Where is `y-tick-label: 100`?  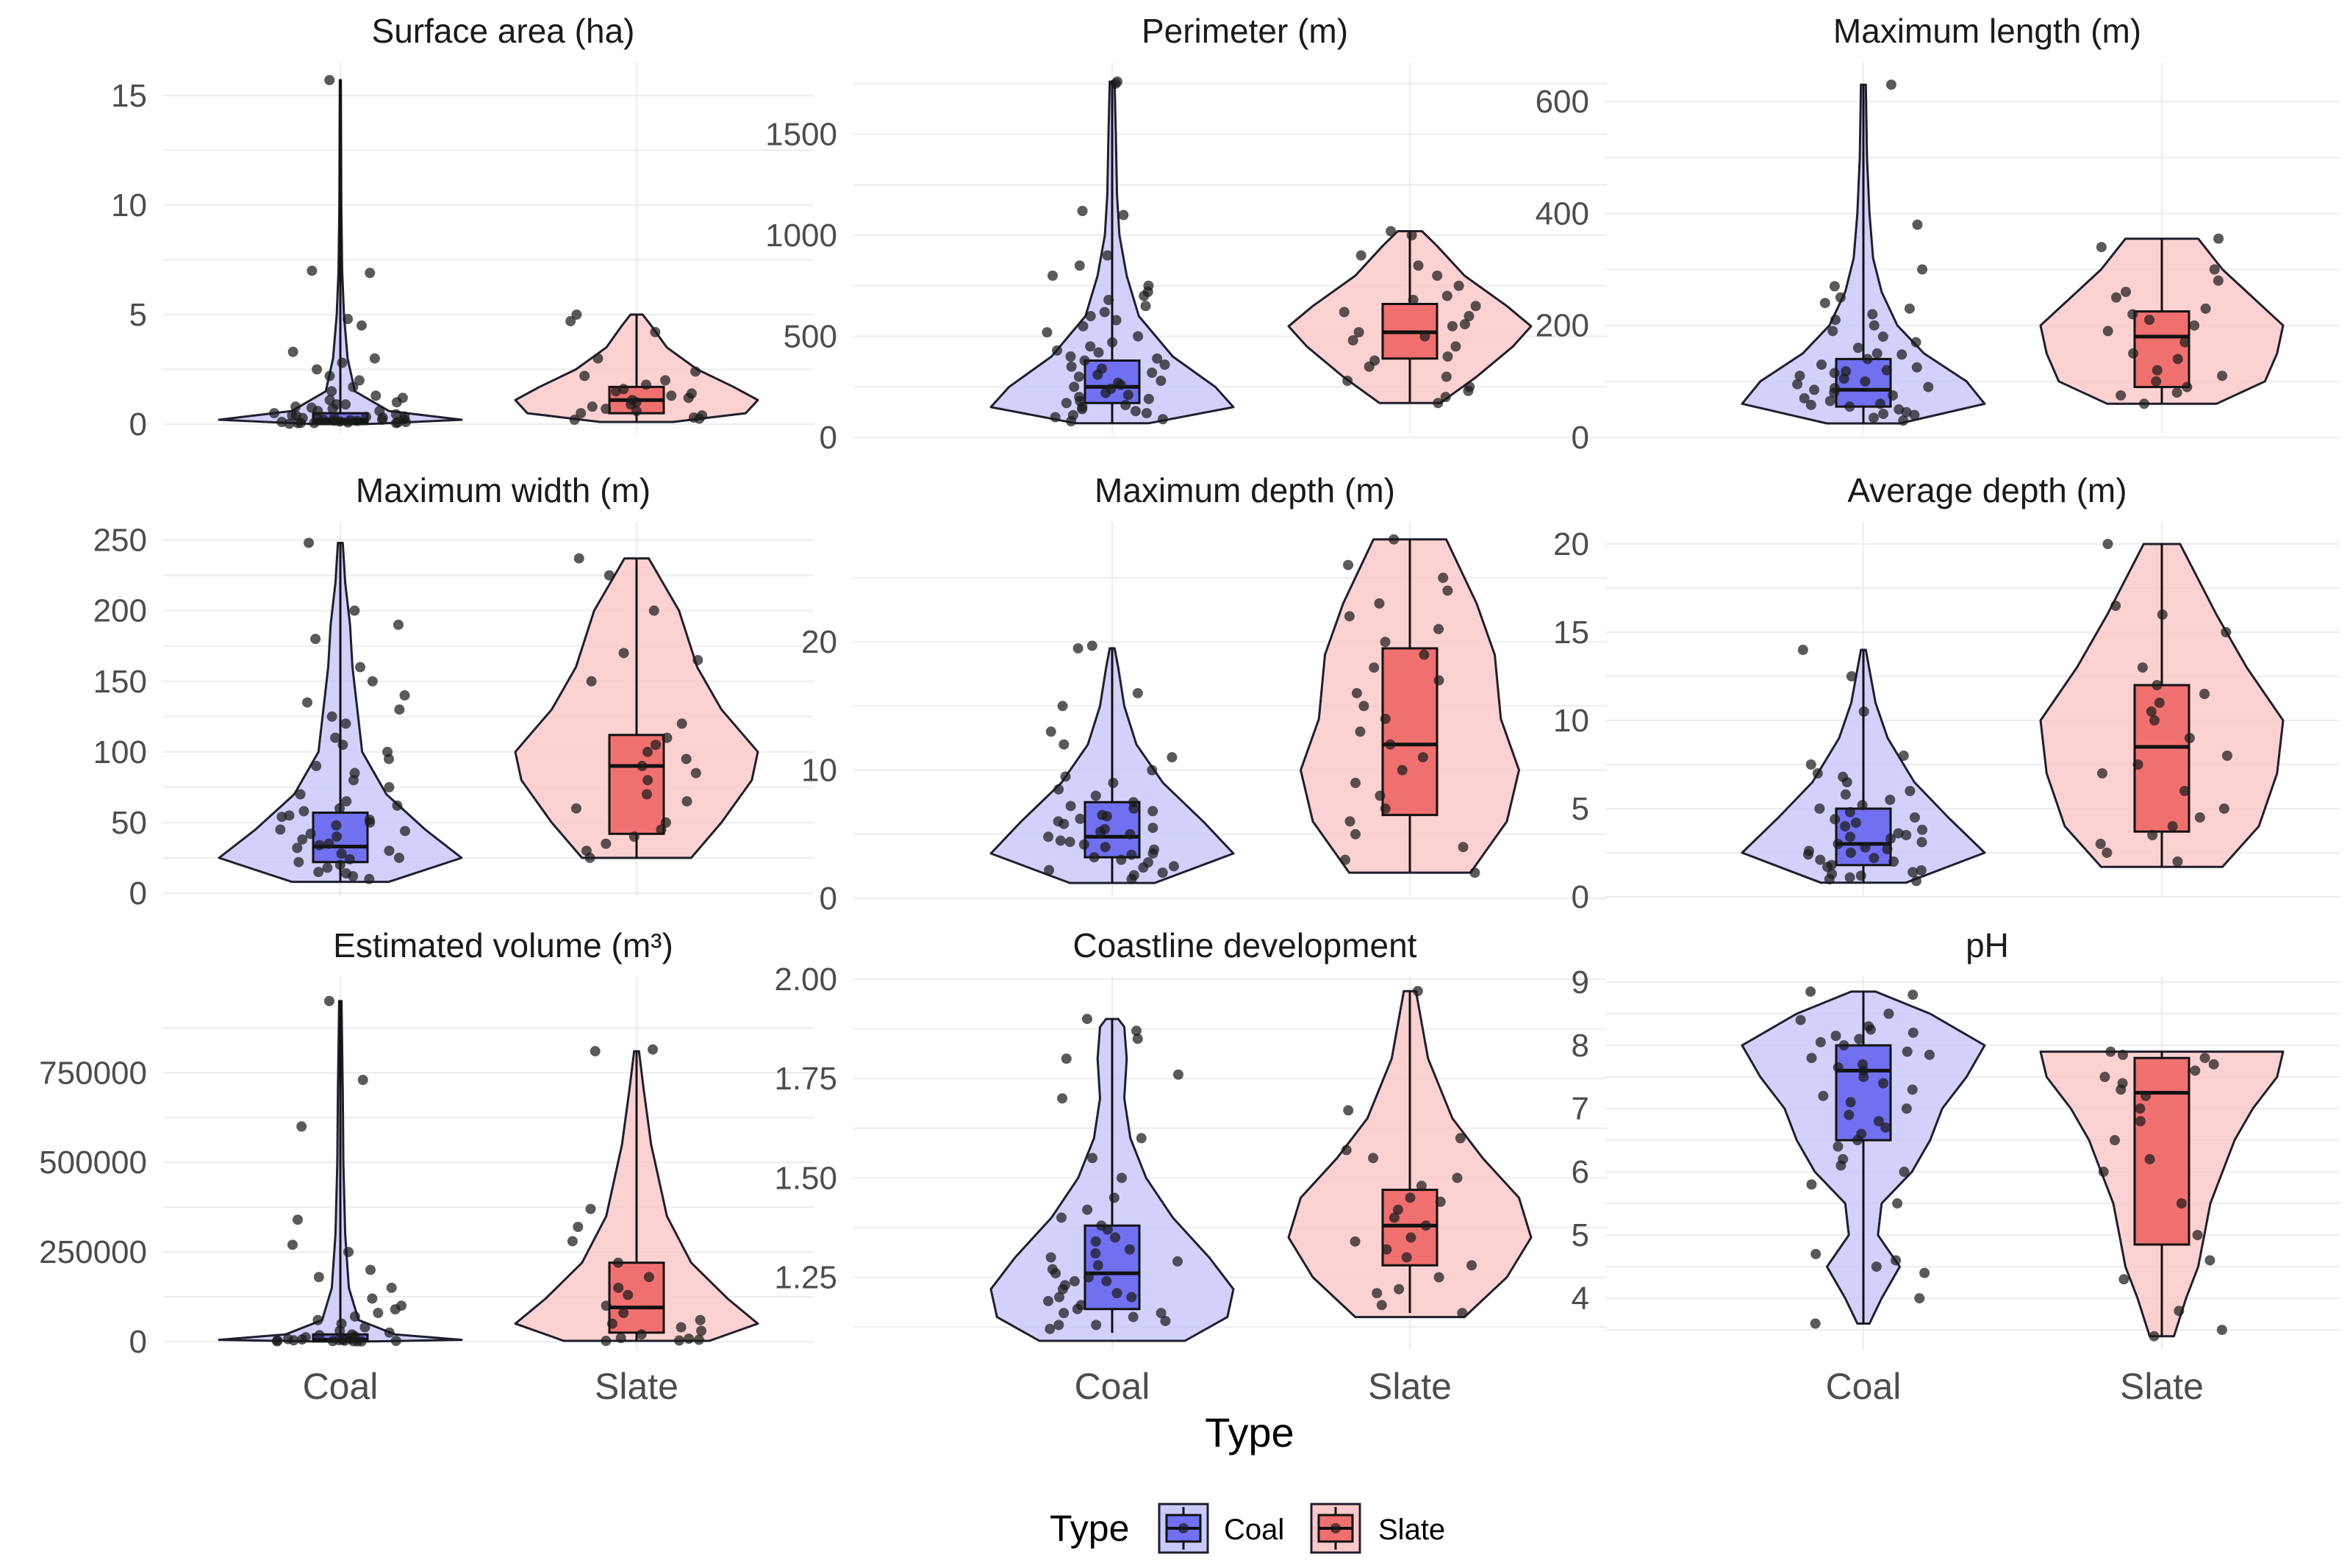 y-tick-label: 100 is located at coordinates (120, 752).